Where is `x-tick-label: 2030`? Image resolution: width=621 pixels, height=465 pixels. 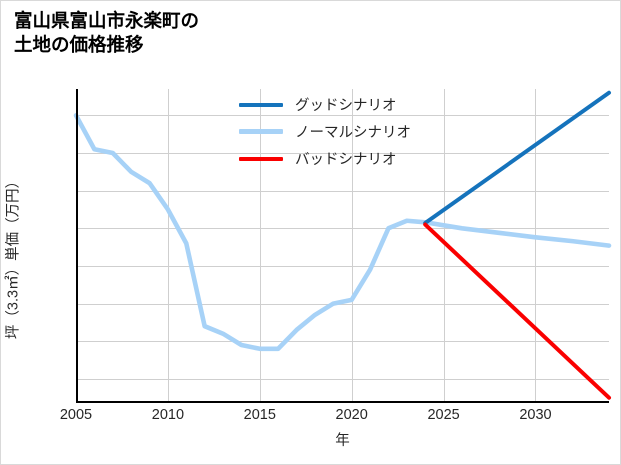
x-tick-label: 2030 is located at coordinates (535, 415).